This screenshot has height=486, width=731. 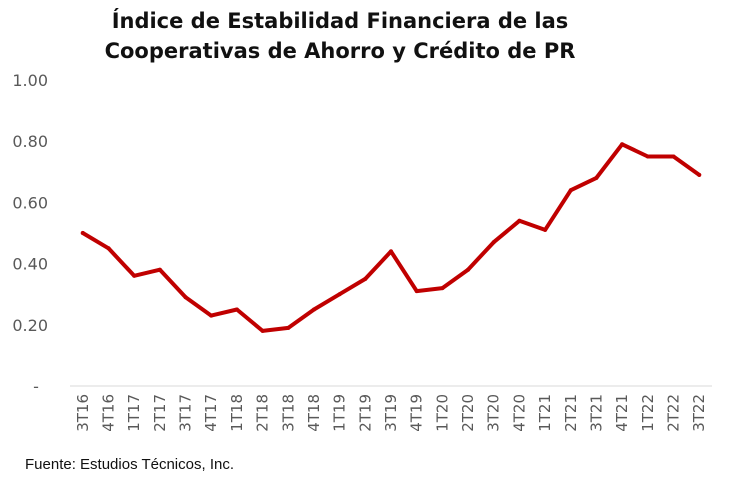 What do you see at coordinates (134, 413) in the screenshot?
I see `x-tick-label: 1T17` at bounding box center [134, 413].